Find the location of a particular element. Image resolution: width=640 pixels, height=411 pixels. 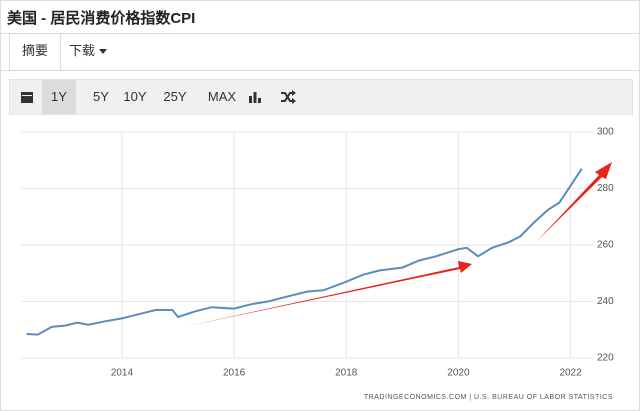

tab: 下载 is located at coordinates (88, 52).